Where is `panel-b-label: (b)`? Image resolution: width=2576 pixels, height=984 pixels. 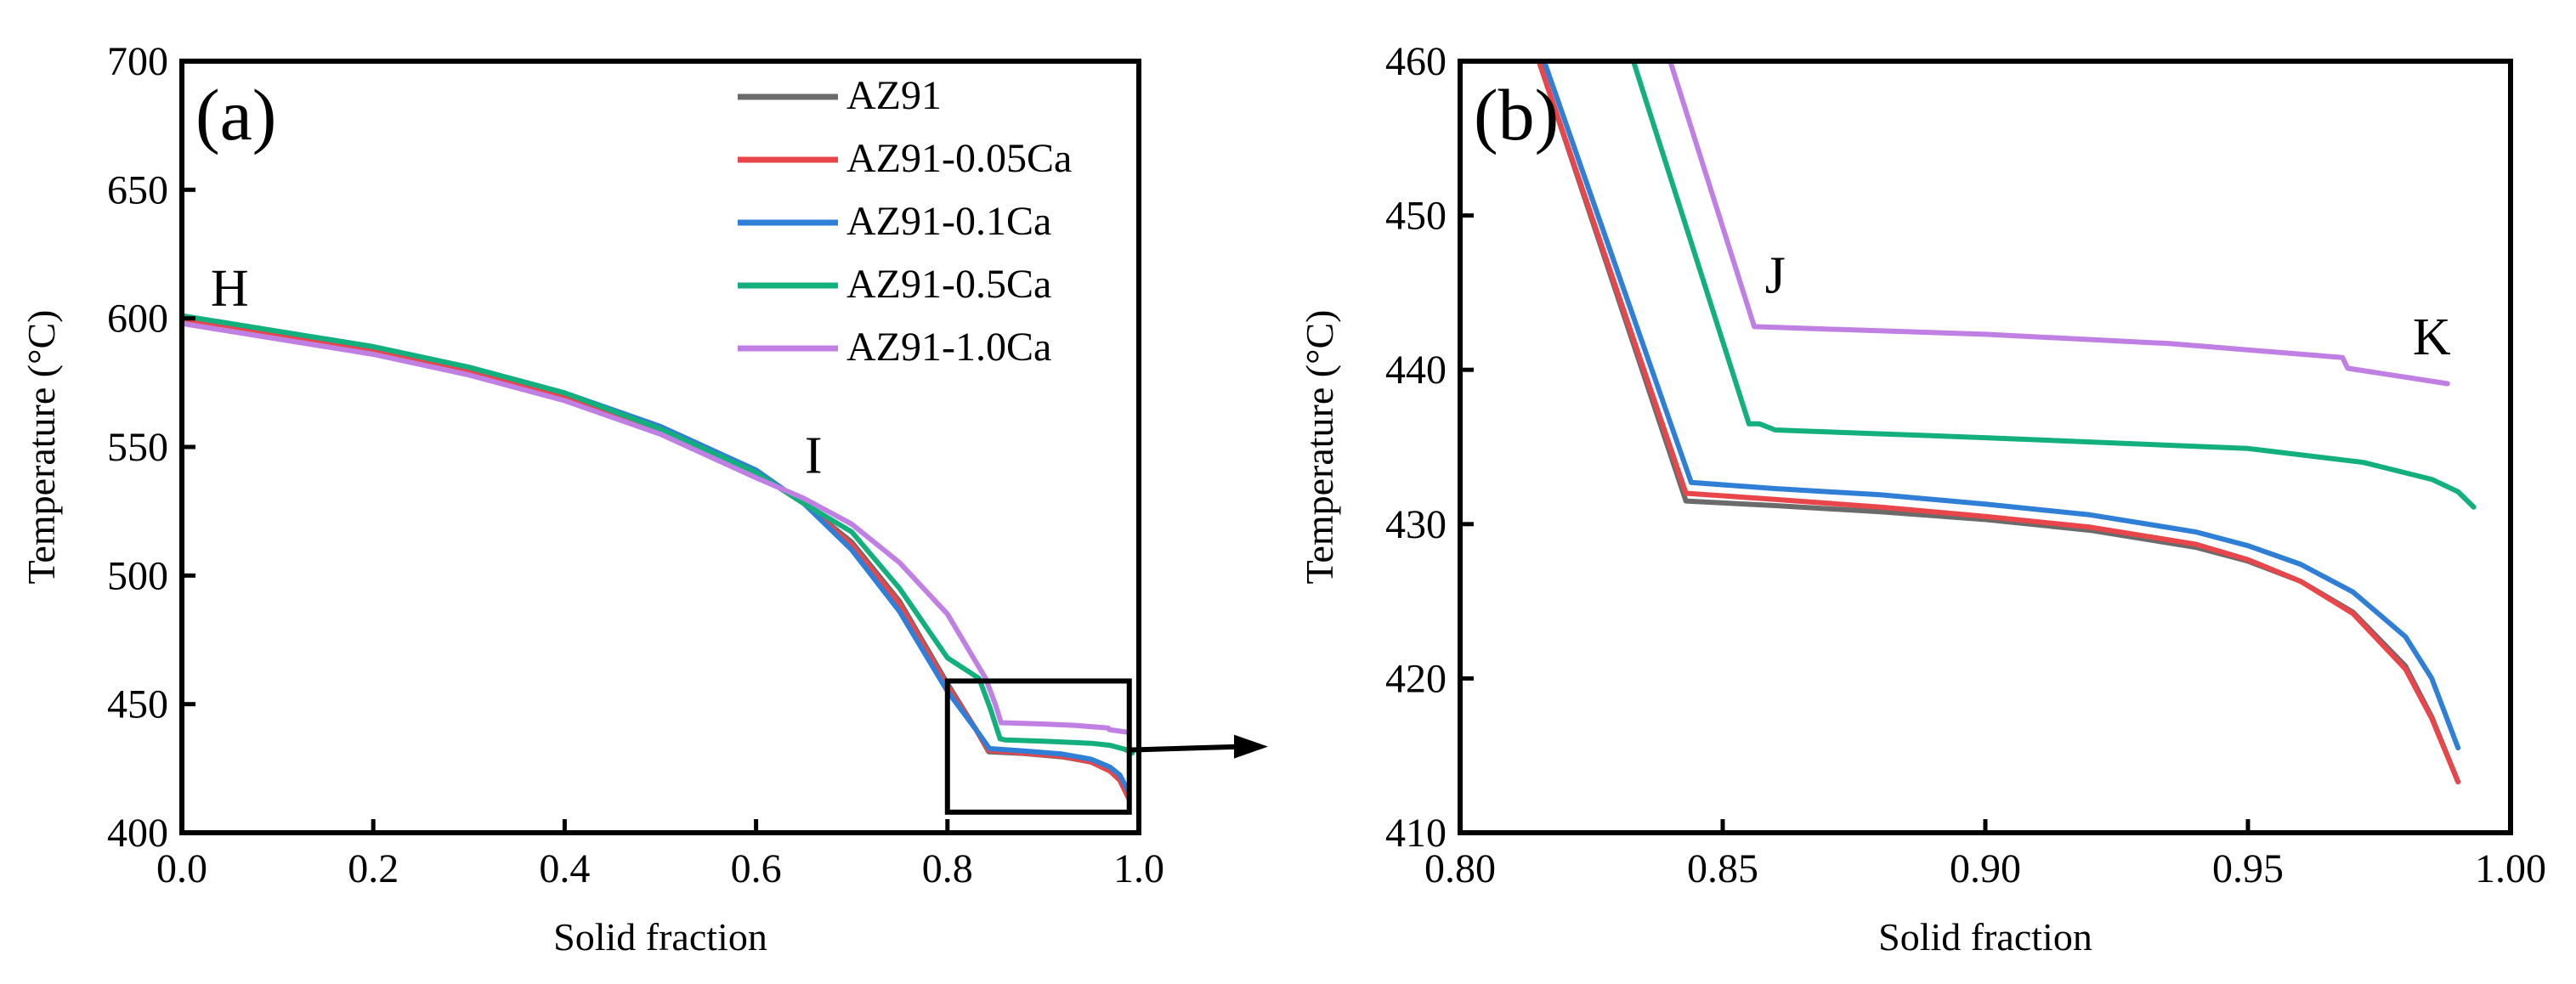
panel-b-label: (b) is located at coordinates (1516, 115).